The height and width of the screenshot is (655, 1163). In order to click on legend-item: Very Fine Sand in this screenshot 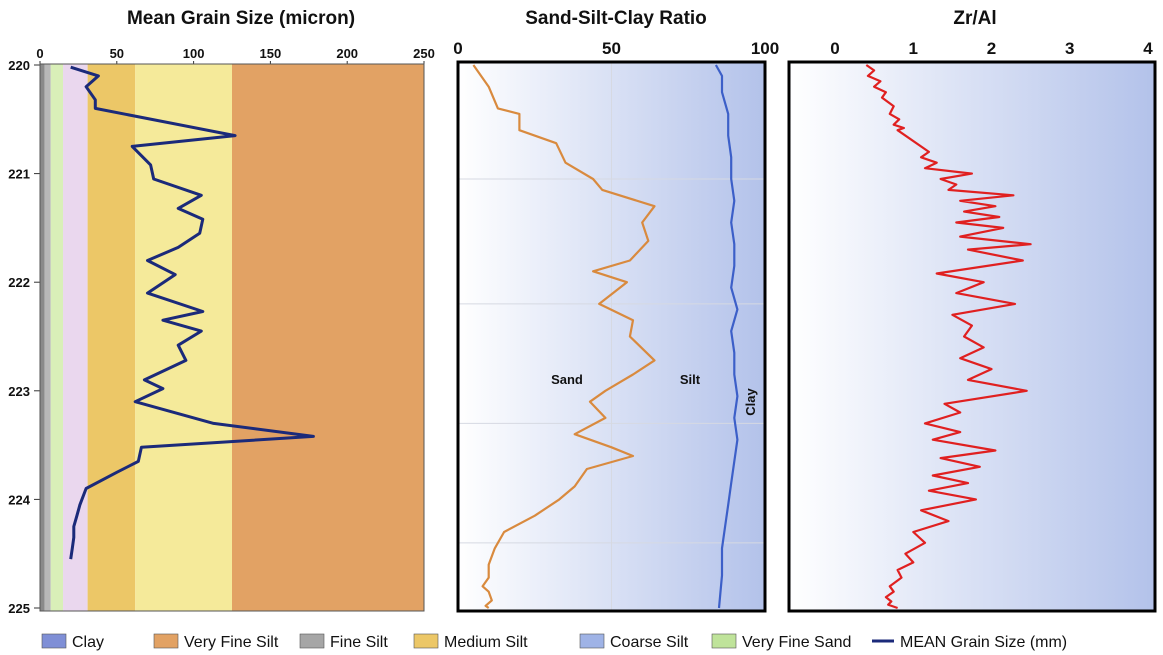, I will do `click(781, 642)`.